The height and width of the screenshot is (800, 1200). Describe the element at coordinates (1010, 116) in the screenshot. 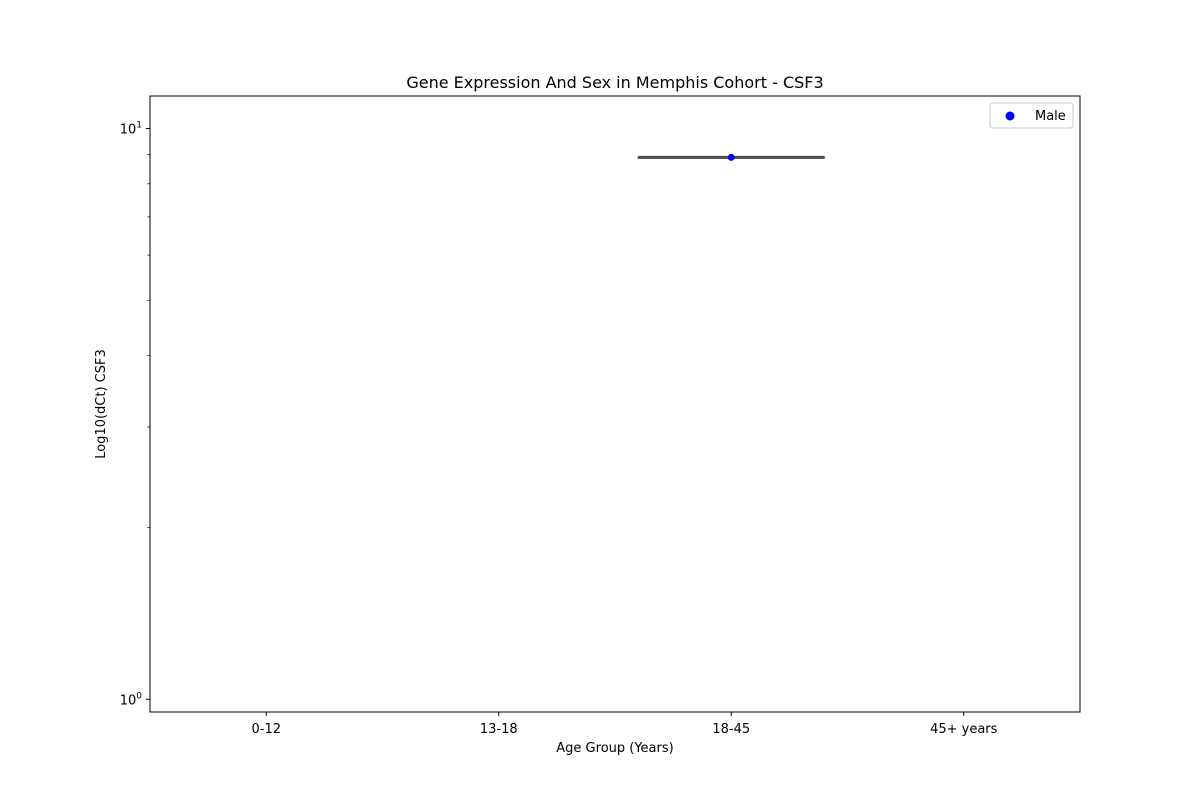

I see `legend-marker-male` at that location.